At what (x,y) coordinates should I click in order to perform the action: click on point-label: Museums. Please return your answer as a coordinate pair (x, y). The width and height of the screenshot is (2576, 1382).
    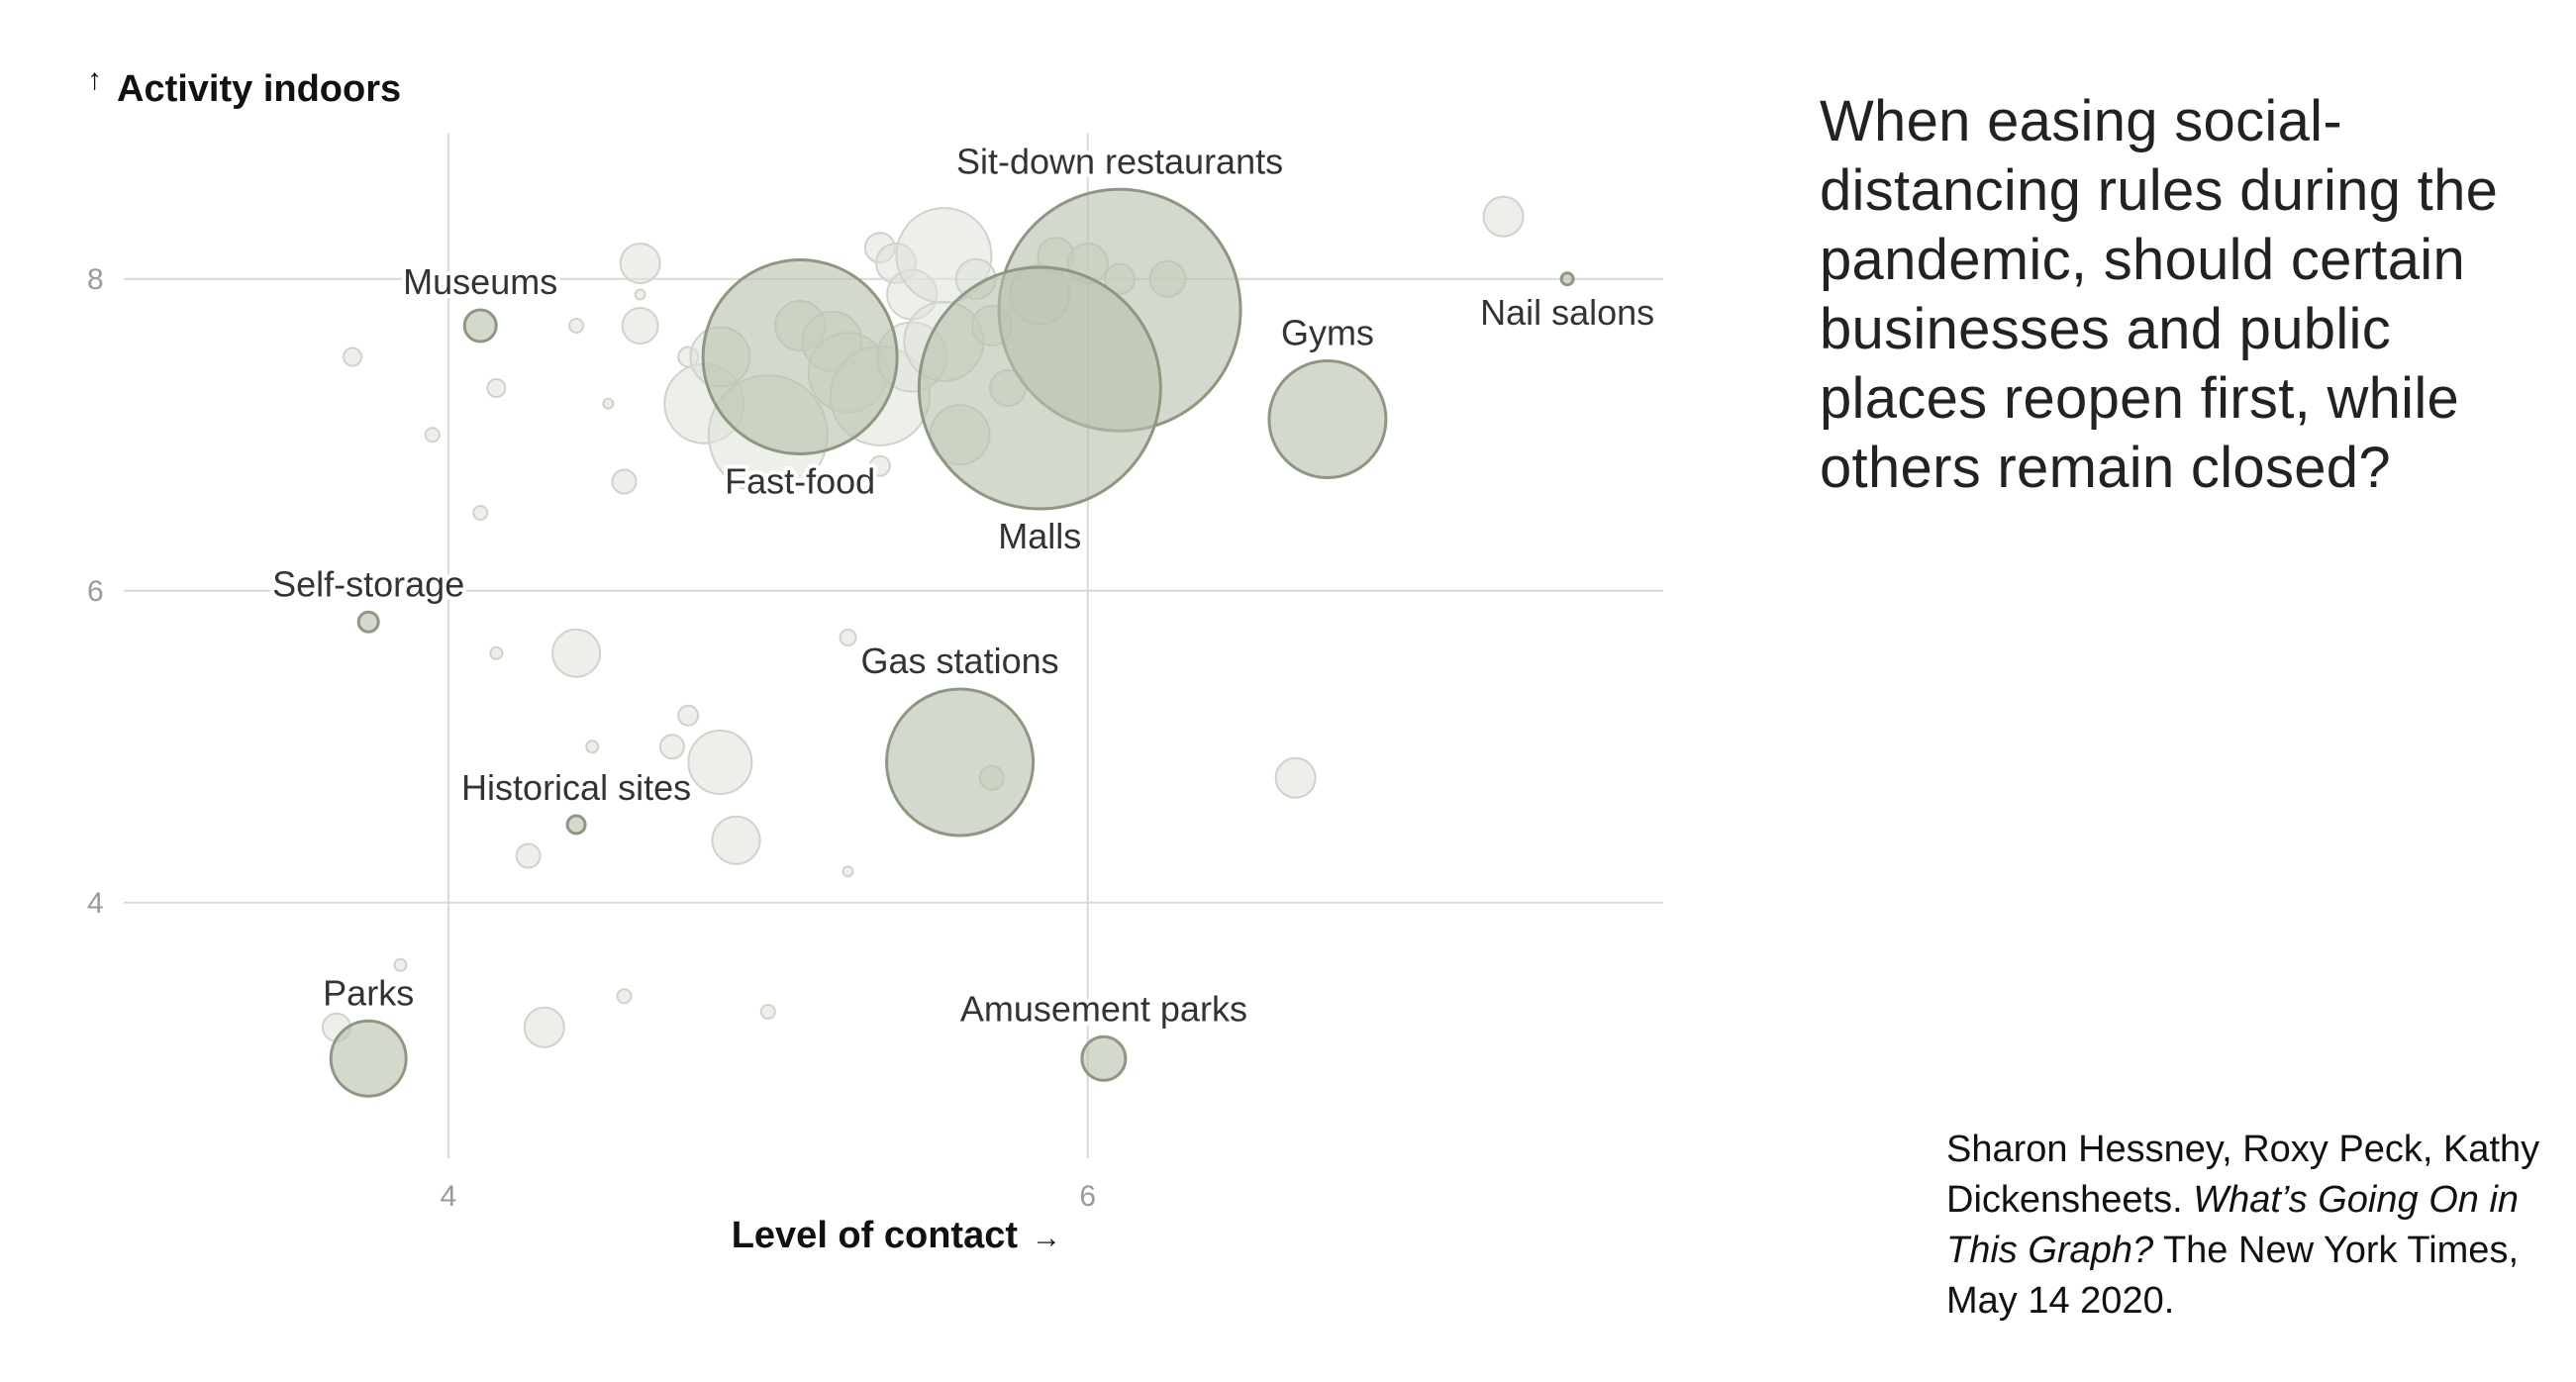
    Looking at the image, I should click on (480, 281).